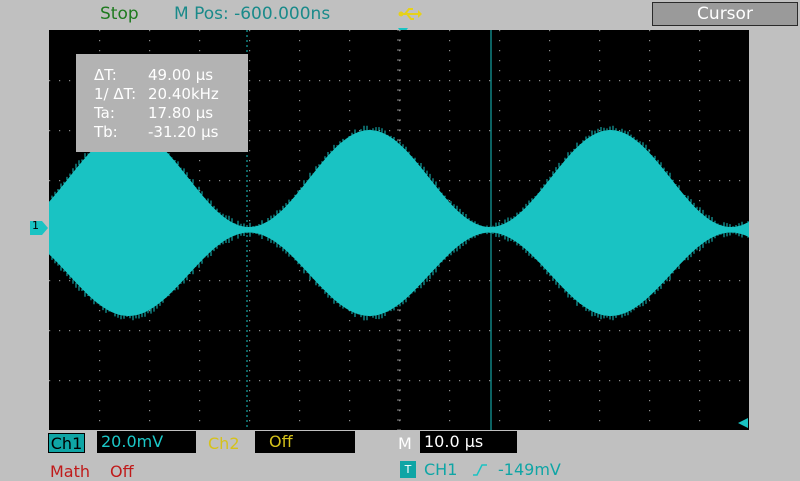  Describe the element at coordinates (181, 75) in the screenshot. I see `delta-t-value: 49.00 µs` at that location.